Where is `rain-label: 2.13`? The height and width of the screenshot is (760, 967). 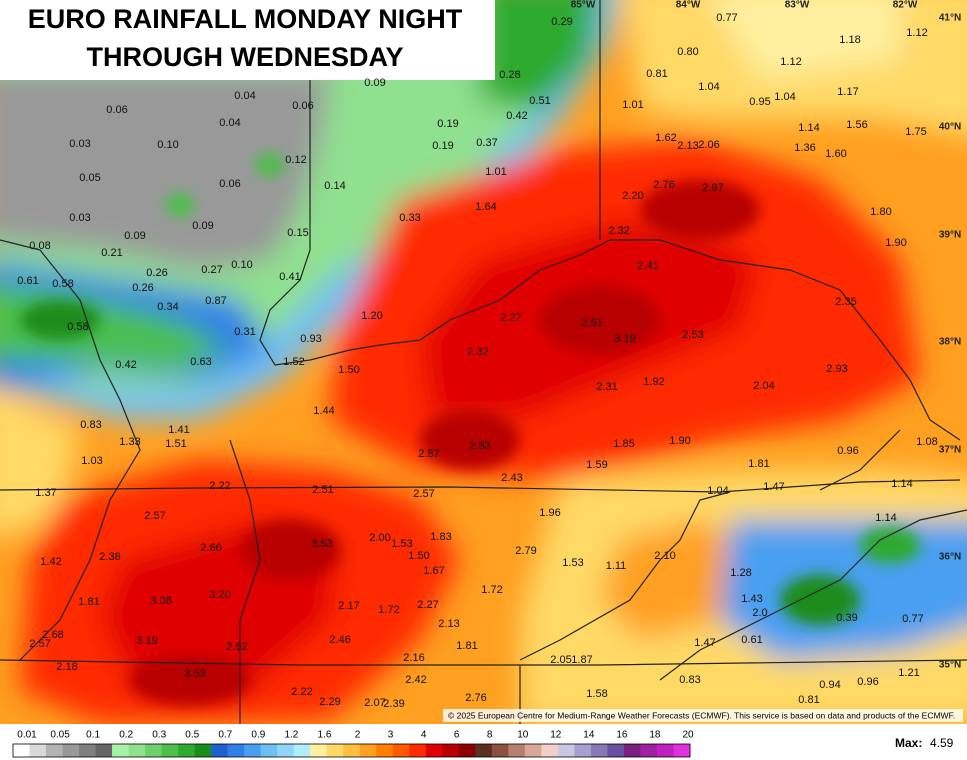
rain-label: 2.13 is located at coordinates (448, 624).